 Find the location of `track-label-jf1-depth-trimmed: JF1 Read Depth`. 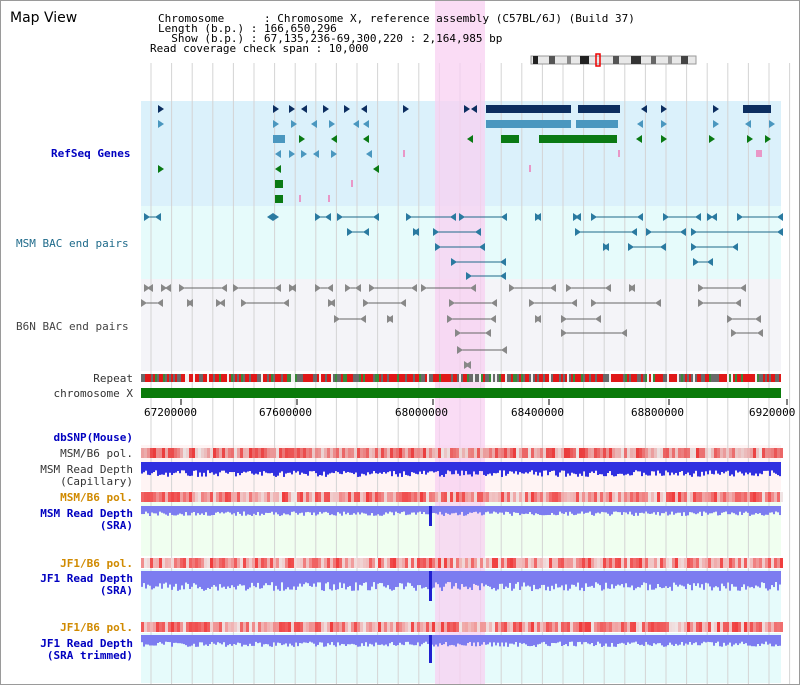

track-label-jf1-depth-trimmed: JF1 Read Depth is located at coordinates (86, 643).